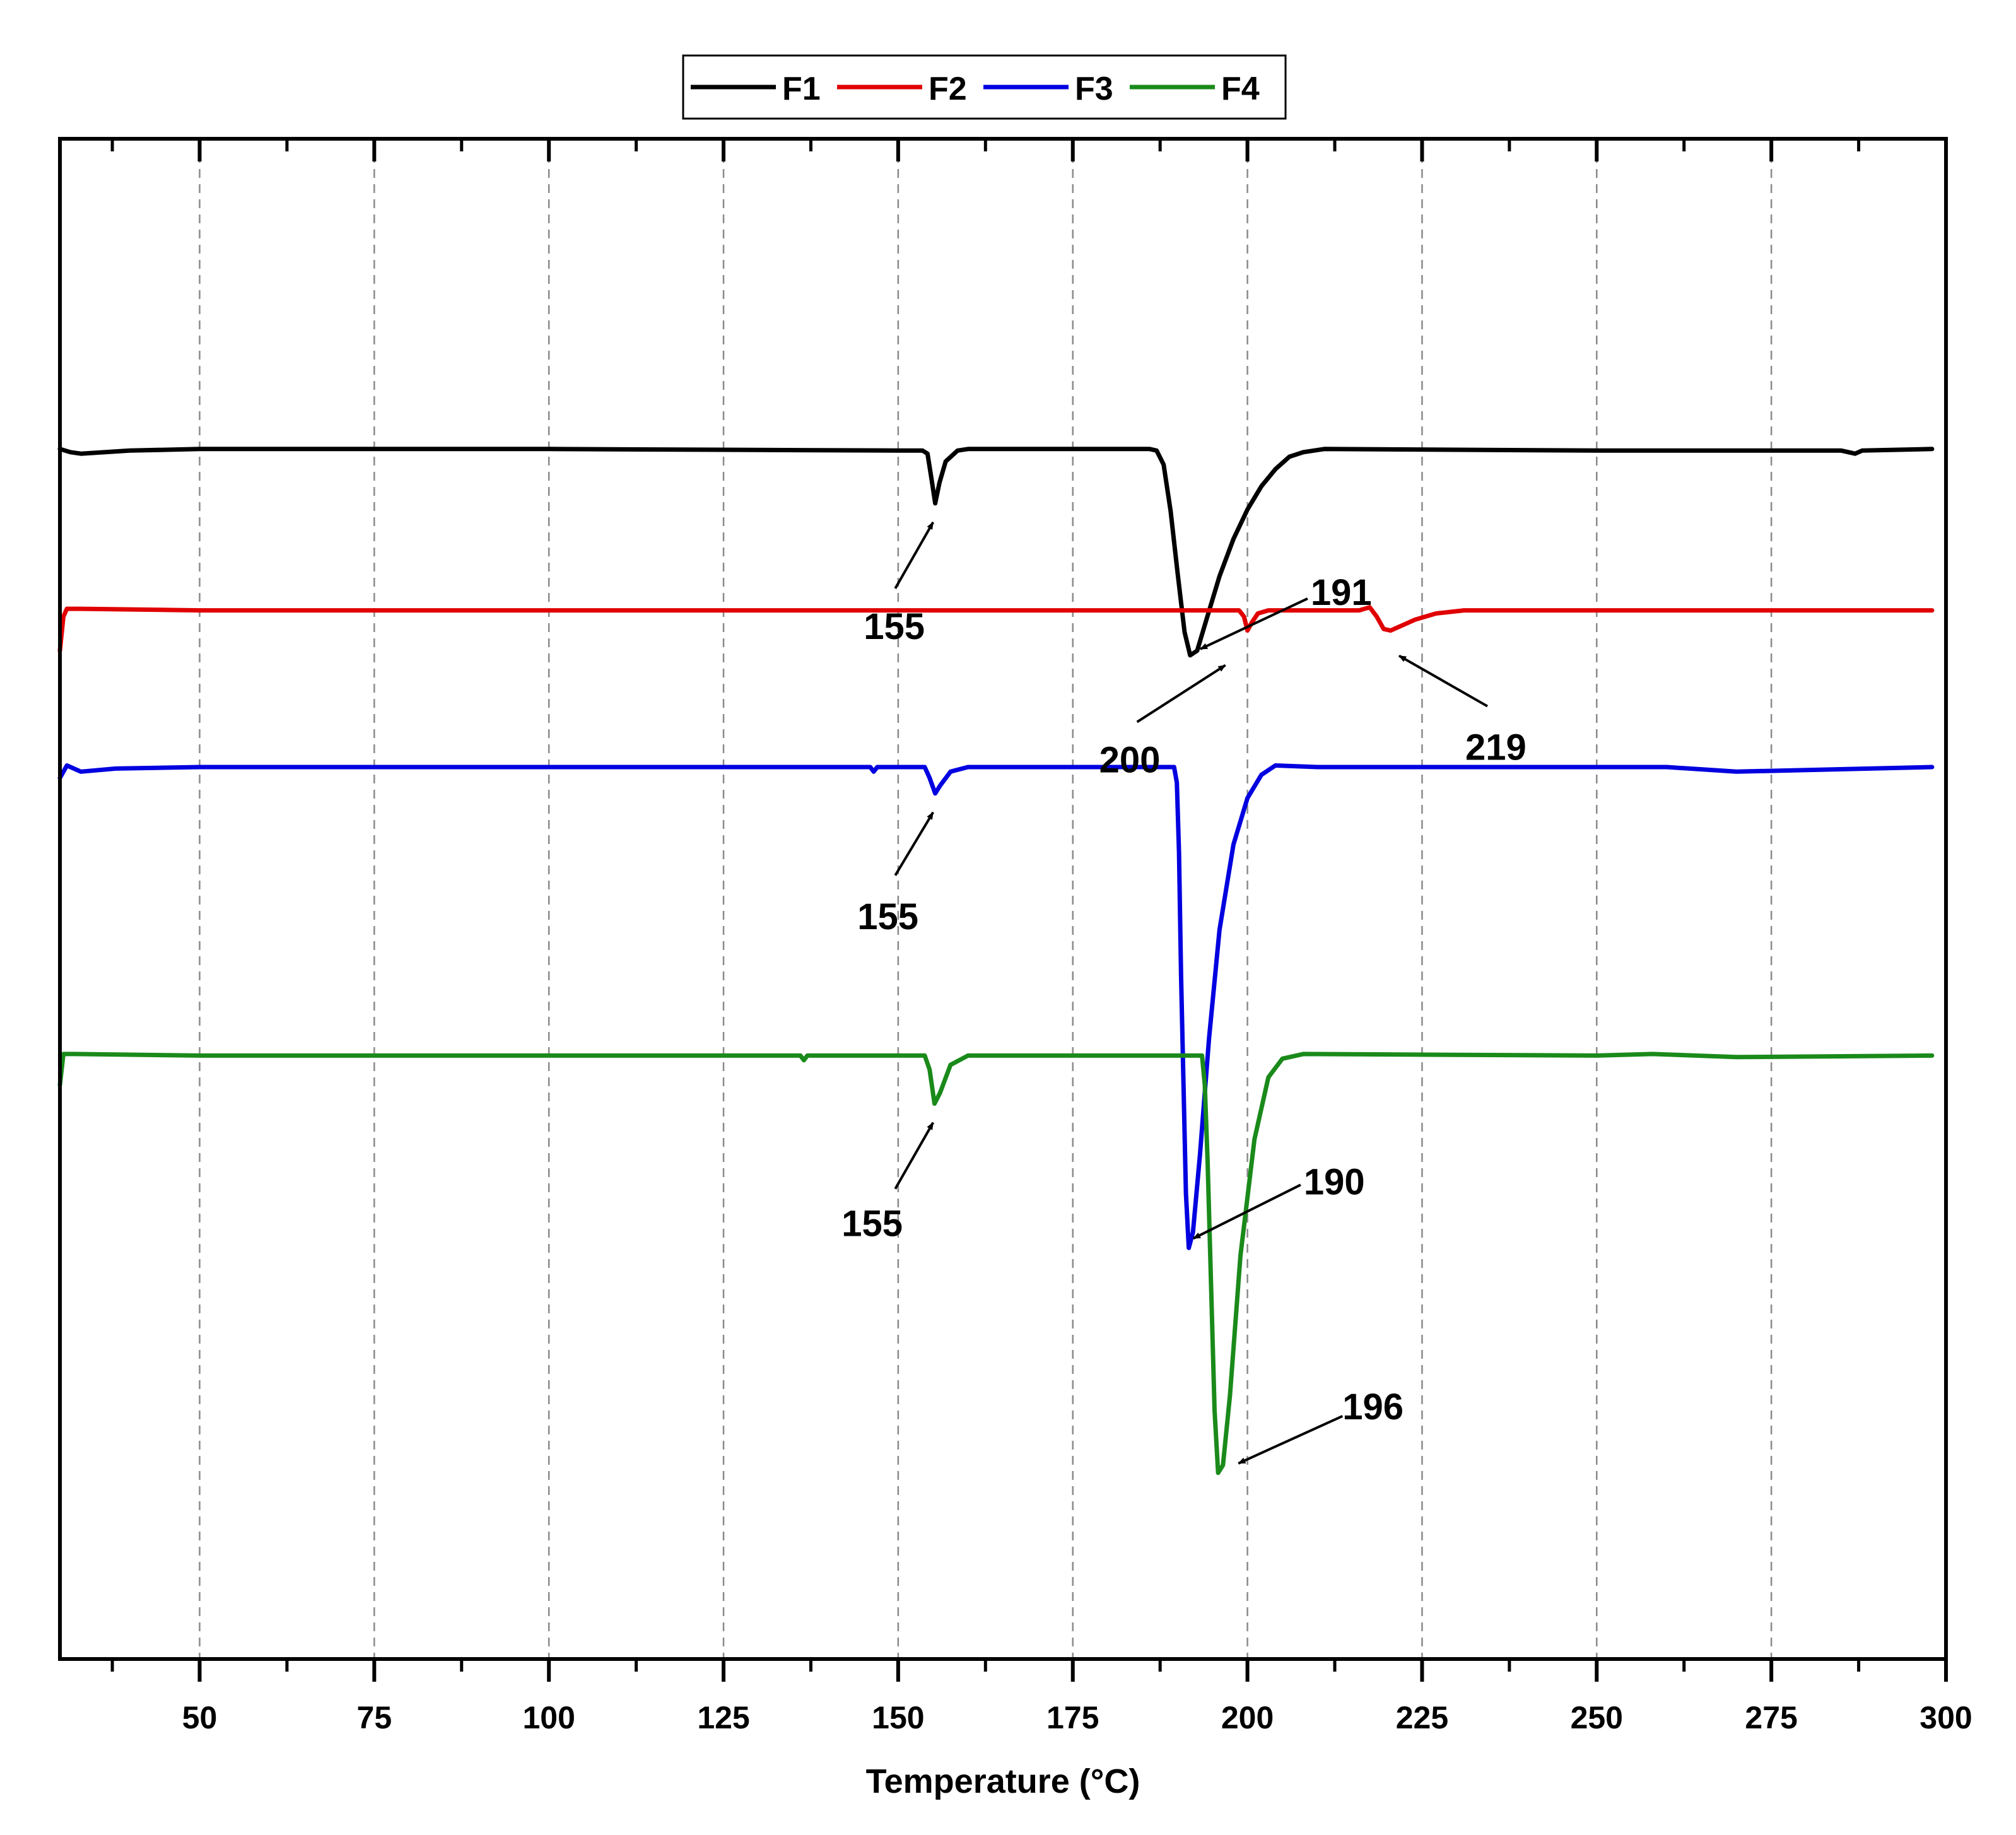  I want to click on peak-label: 191, so click(1341, 592).